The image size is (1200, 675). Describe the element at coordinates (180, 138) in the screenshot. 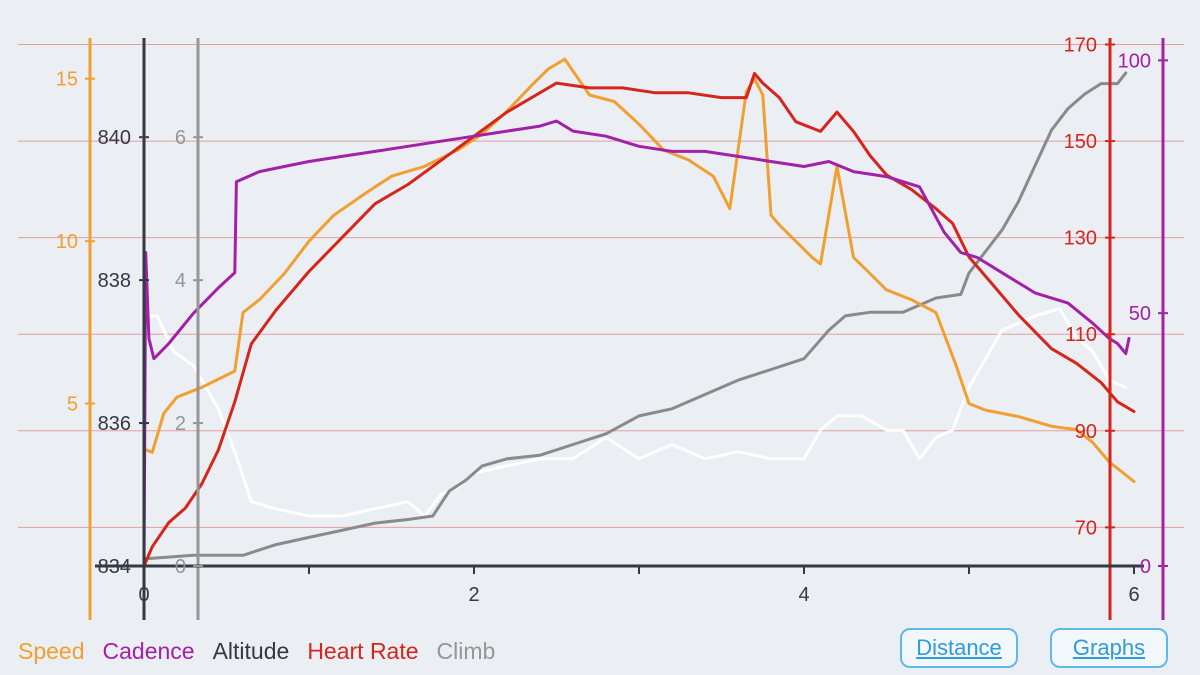

I see `climb-tick-label-6: 6` at that location.